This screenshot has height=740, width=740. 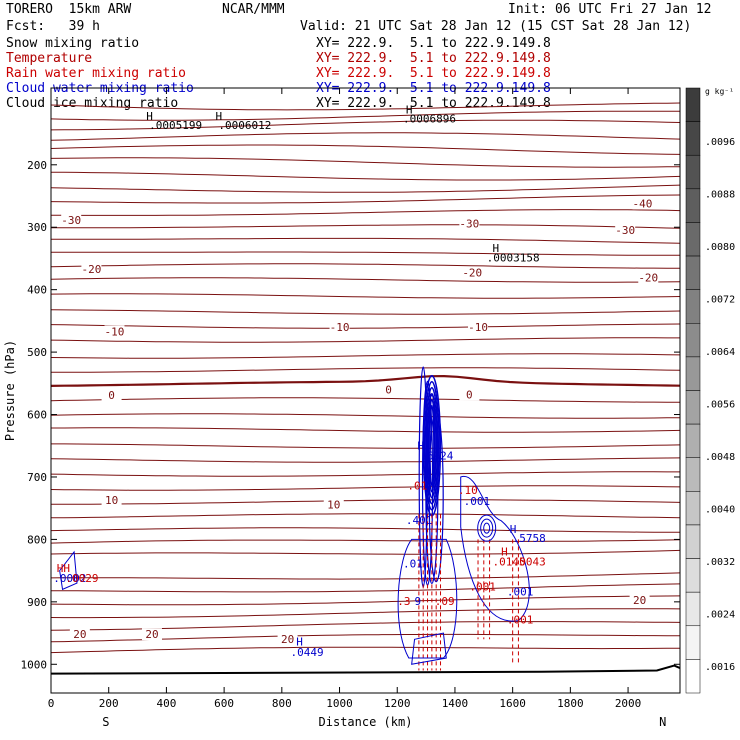 I want to click on extremum-label: .001, so click(x=520, y=620).